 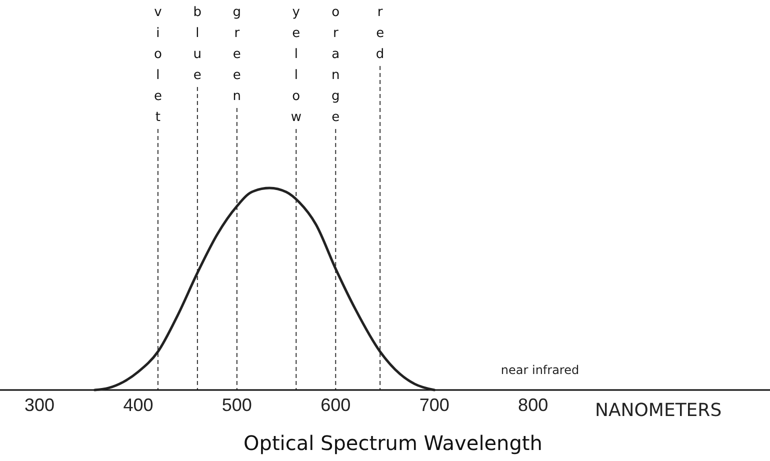 What do you see at coordinates (335, 404) in the screenshot?
I see `x-tick-label: 600` at bounding box center [335, 404].